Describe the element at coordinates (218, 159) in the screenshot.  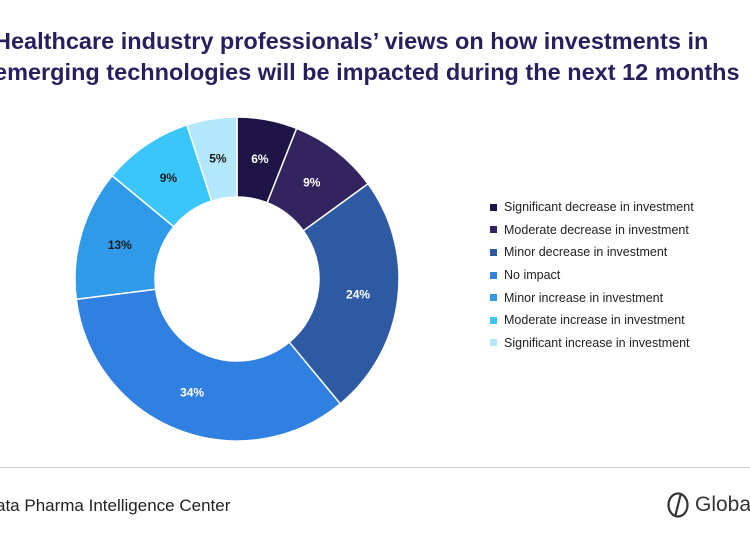
I see `slice-value-label: 5%` at that location.